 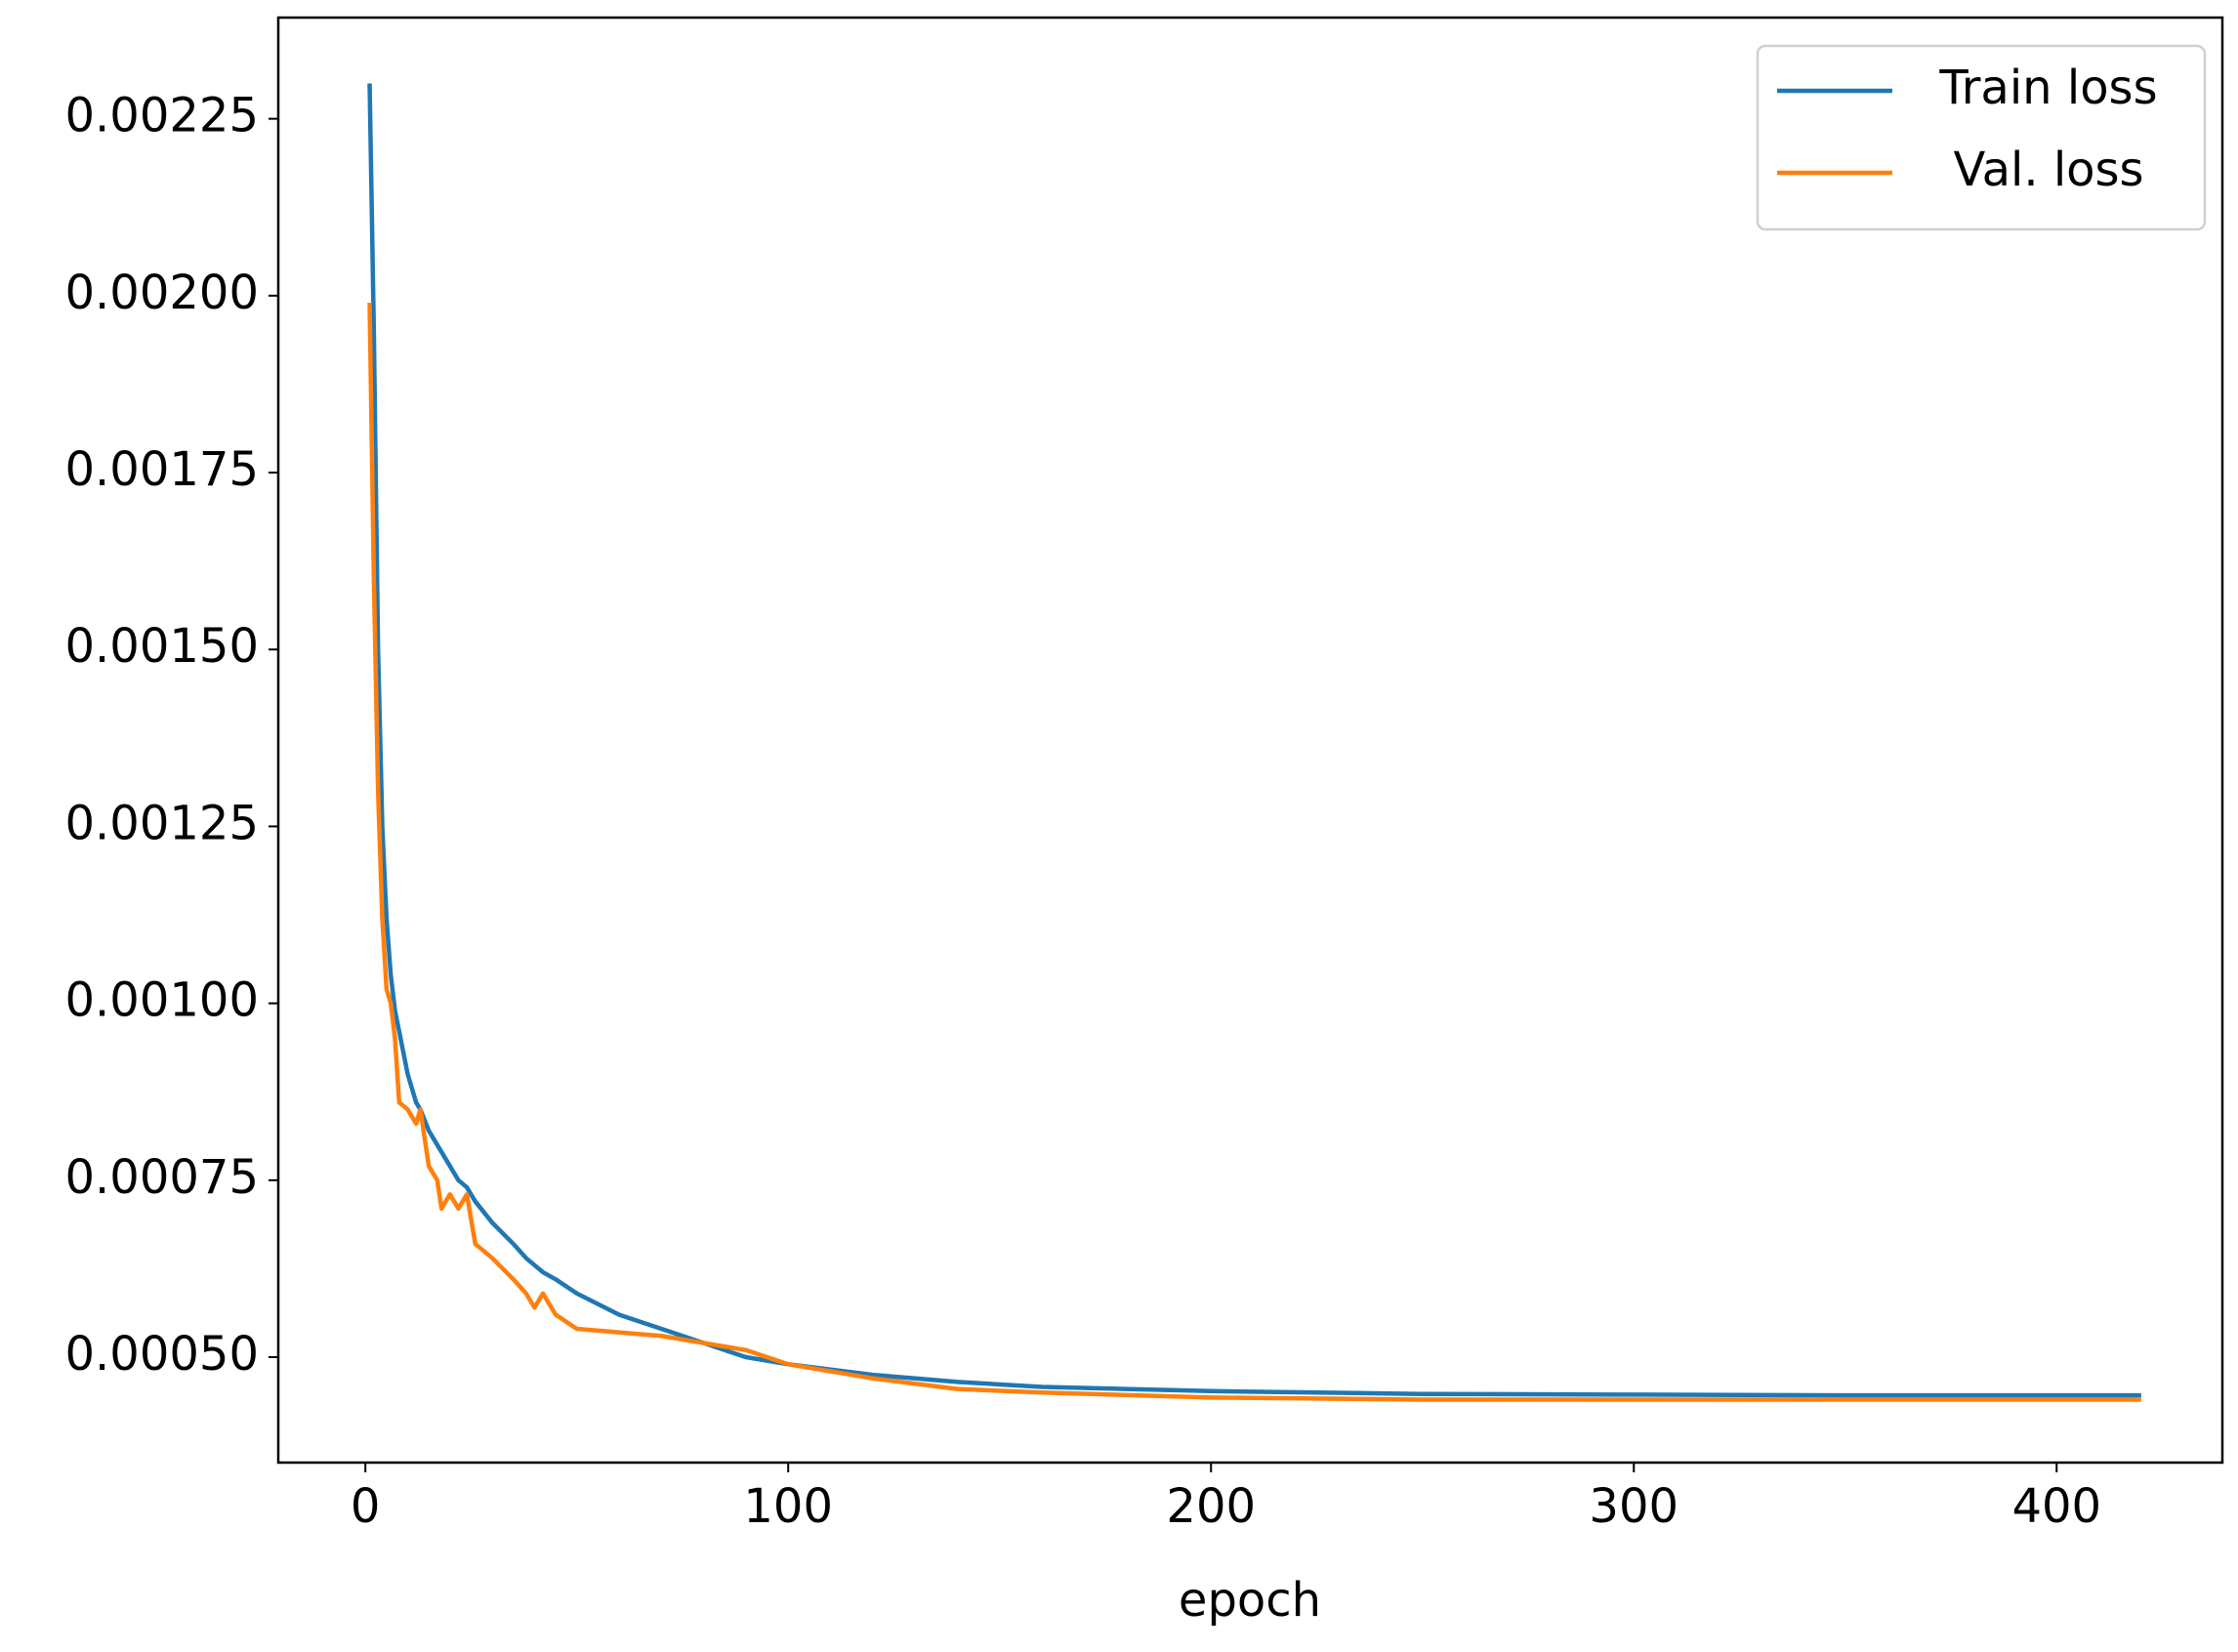 I want to click on y-tick-label: 0.00100, so click(x=162, y=1000).